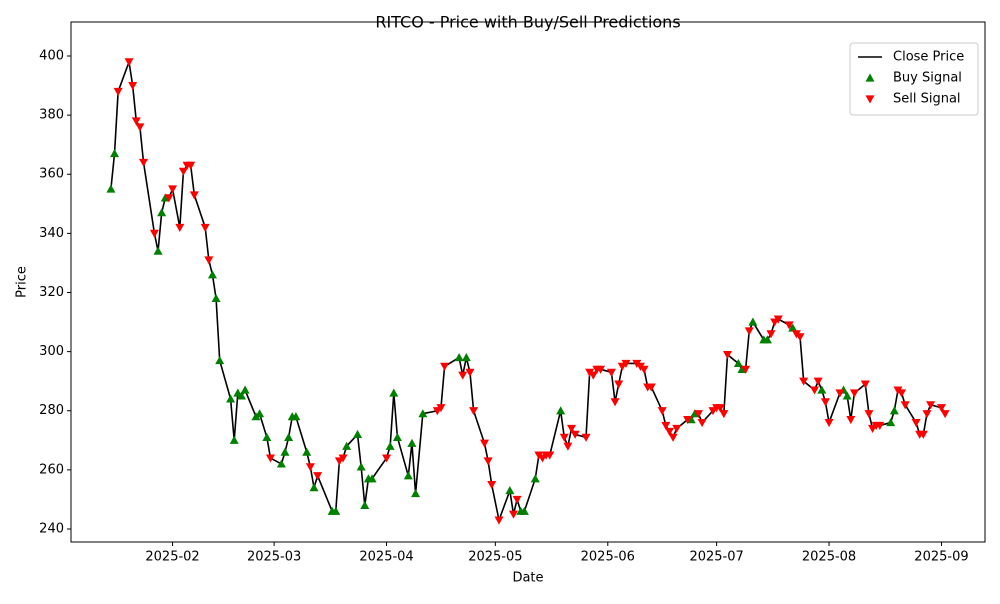 This screenshot has width=1000, height=604. I want to click on y-tick-label: 400, so click(51, 55).